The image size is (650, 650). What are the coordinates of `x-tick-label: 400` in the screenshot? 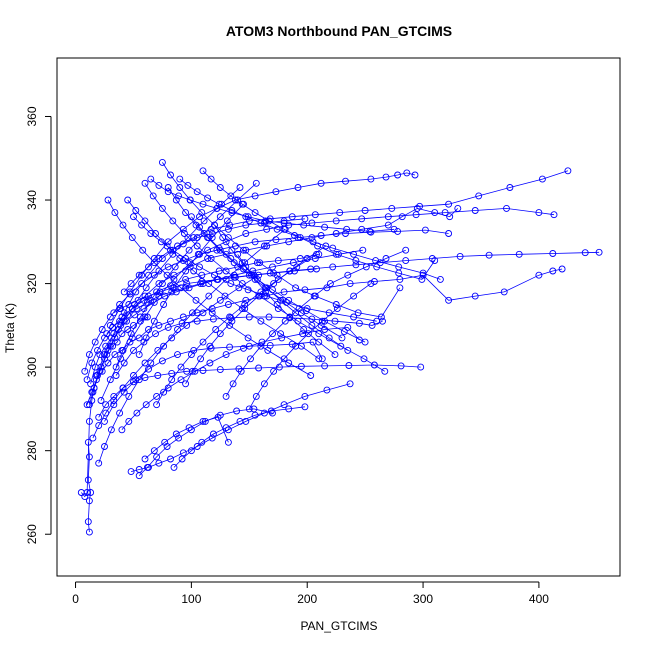 It's located at (539, 599).